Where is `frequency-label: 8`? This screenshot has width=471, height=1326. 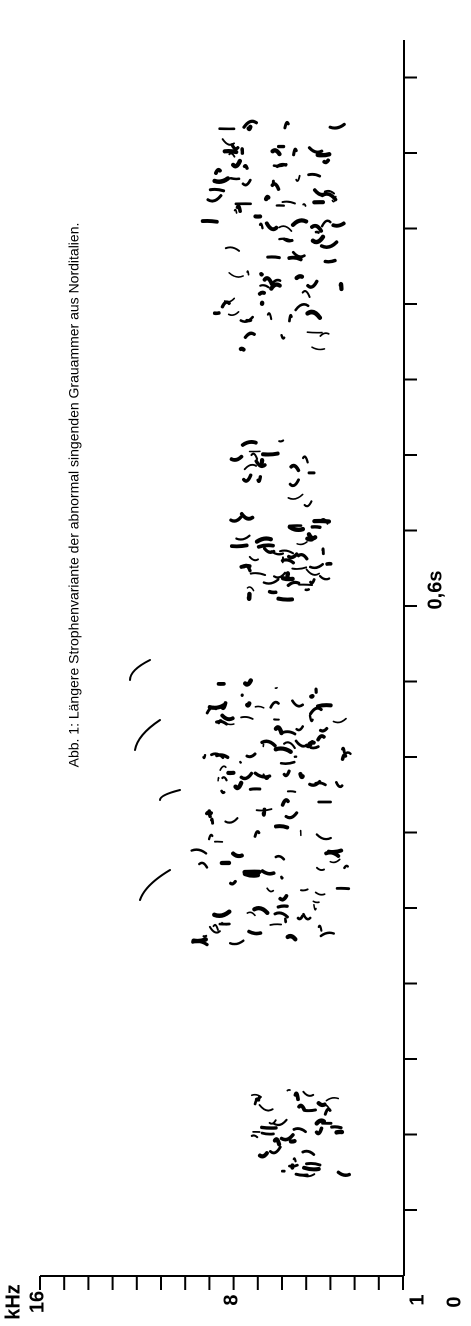 frequency-label: 8 is located at coordinates (231, 1299).